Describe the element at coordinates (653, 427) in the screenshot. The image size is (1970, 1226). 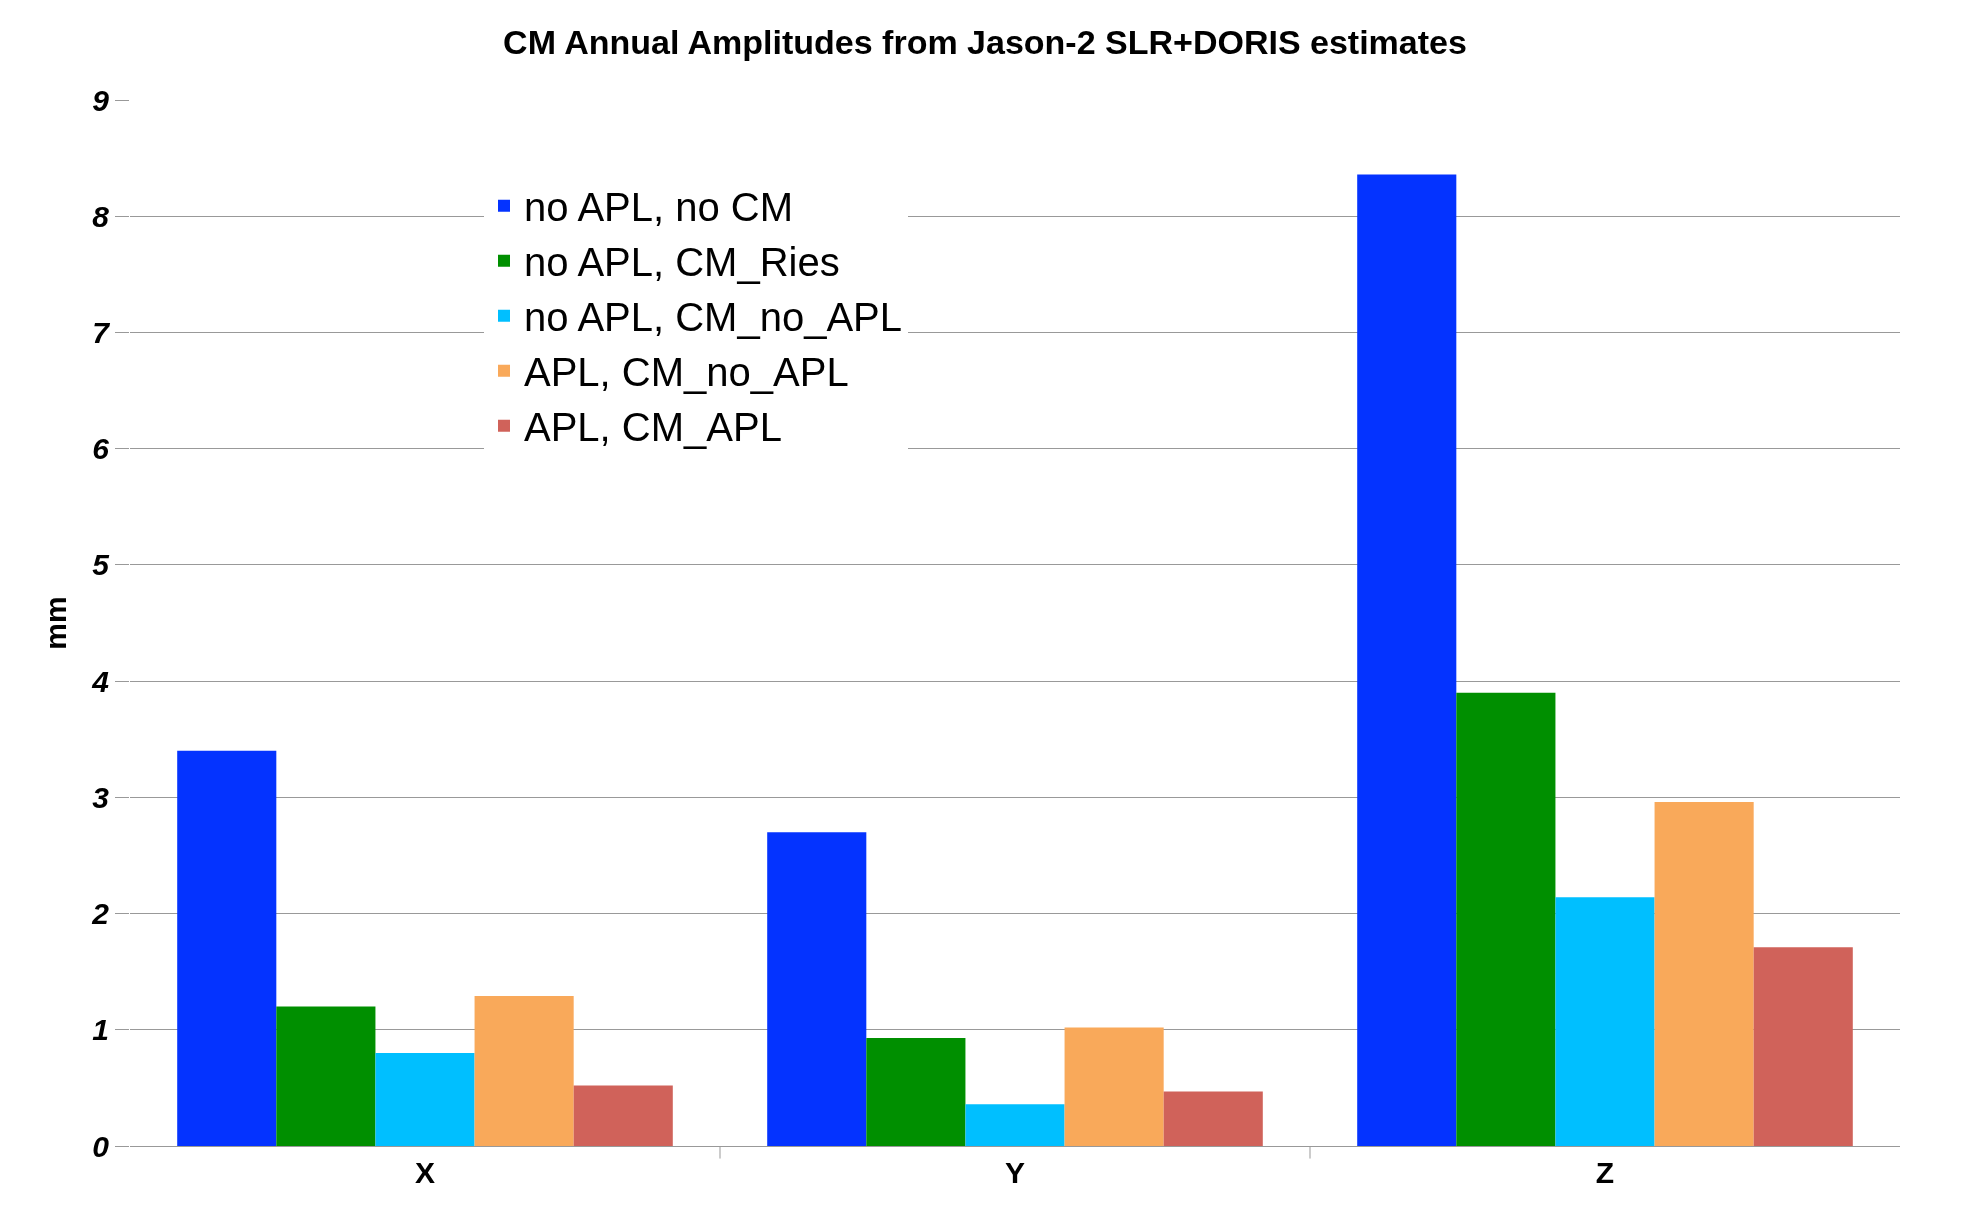
I see `legend-label: APL, CM_APL` at that location.